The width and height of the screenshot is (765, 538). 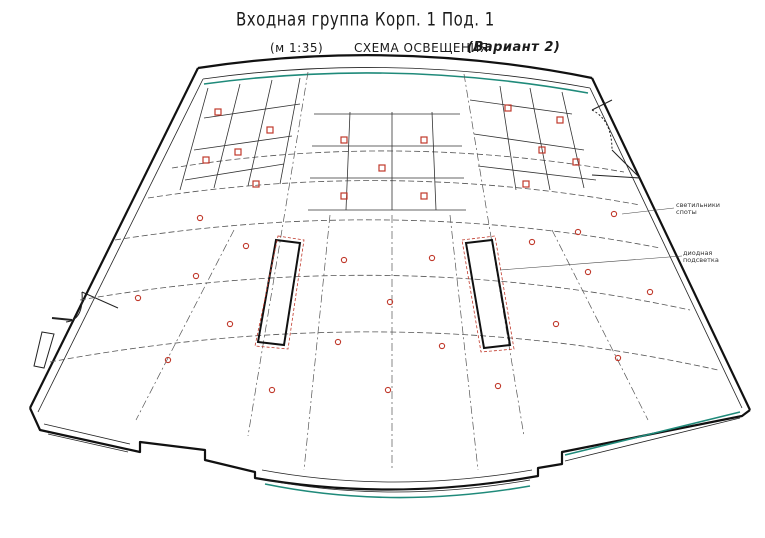 What do you see at coordinates (686, 212) in the screenshot?
I see `note-spot-lights-line2: споты` at bounding box center [686, 212].